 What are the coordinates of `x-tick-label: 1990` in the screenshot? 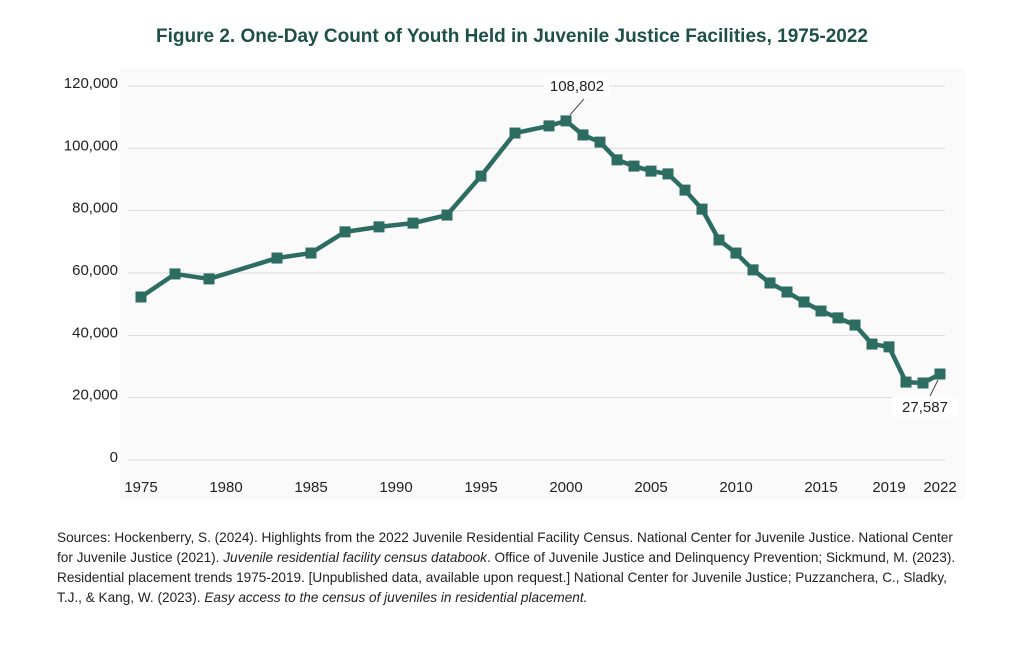 It's located at (395, 487).